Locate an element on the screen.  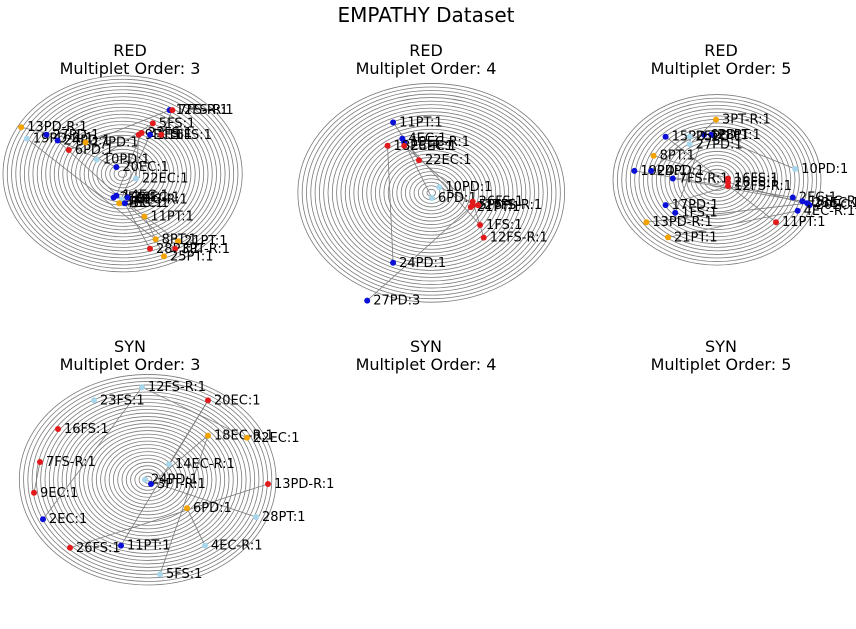
node-label: 4EC-R:1 is located at coordinates (237, 546).